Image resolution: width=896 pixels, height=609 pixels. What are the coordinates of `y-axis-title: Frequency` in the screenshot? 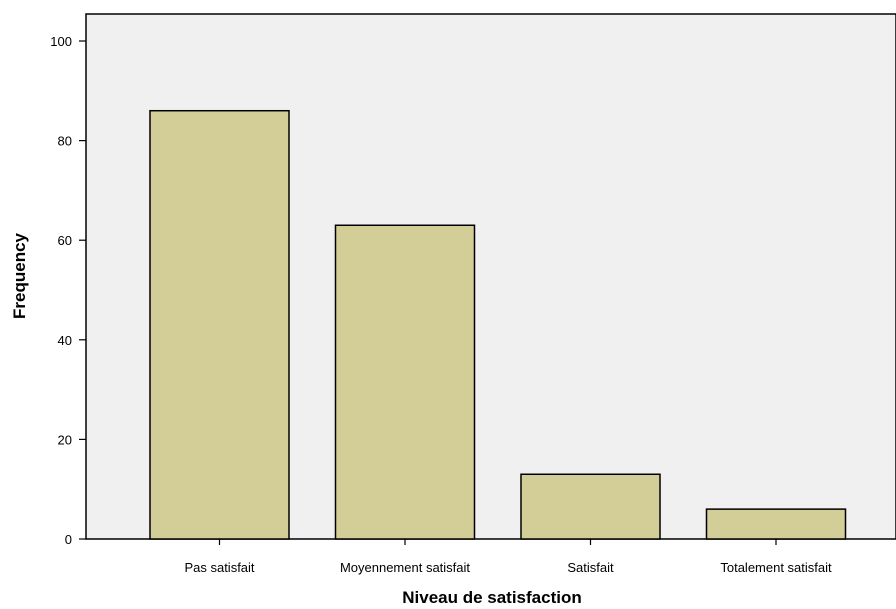 It's located at (19, 275).